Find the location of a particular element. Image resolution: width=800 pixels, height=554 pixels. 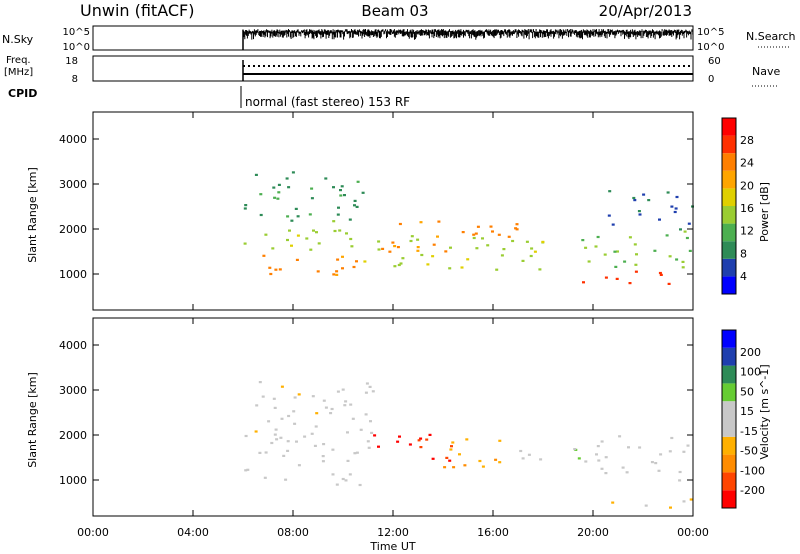

colorbar-tick-label: -100 is located at coordinates (752, 470).